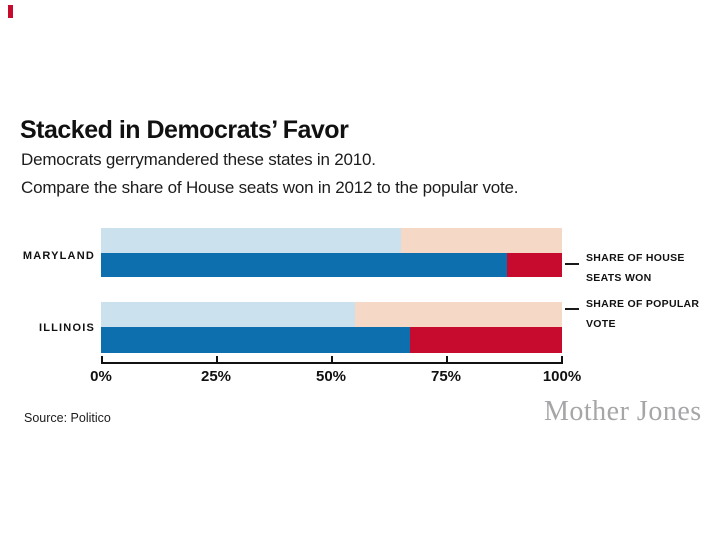  Describe the element at coordinates (332, 363) in the screenshot. I see `x-axis-line` at that location.